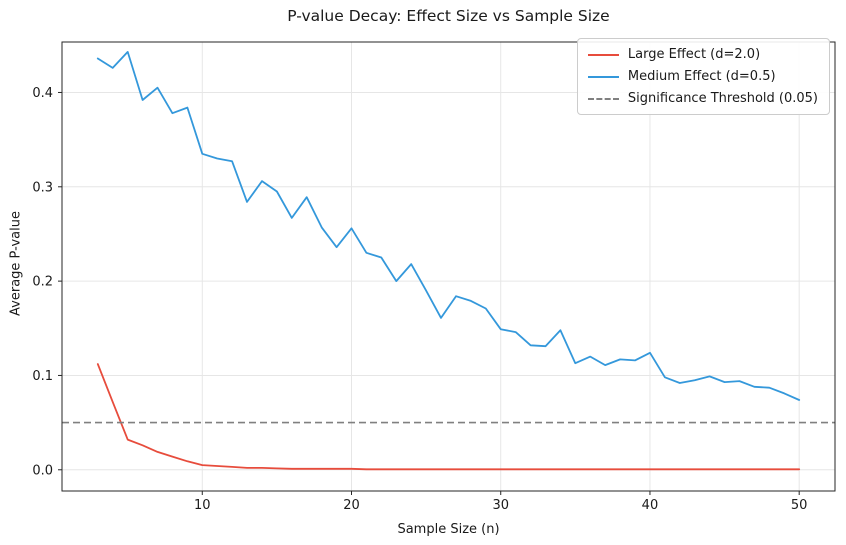 The width and height of the screenshot is (846, 545). What do you see at coordinates (603, 54) in the screenshot?
I see `legend-line-swatch-solid-red` at bounding box center [603, 54].